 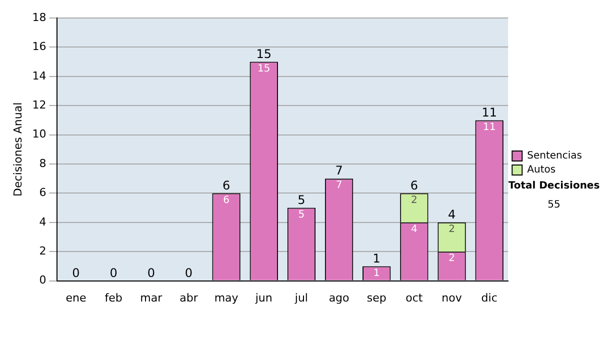 I want to click on x-tick-label: jun, so click(x=263, y=297).